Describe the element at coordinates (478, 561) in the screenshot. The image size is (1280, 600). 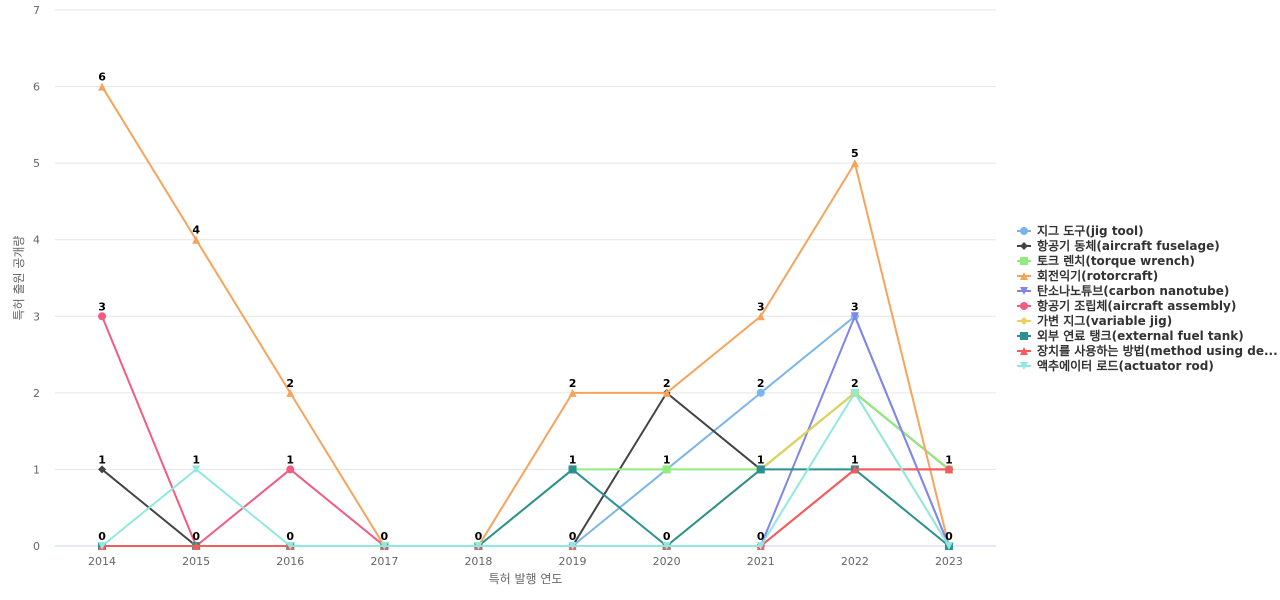
I see `x-tick-label: 2018` at that location.